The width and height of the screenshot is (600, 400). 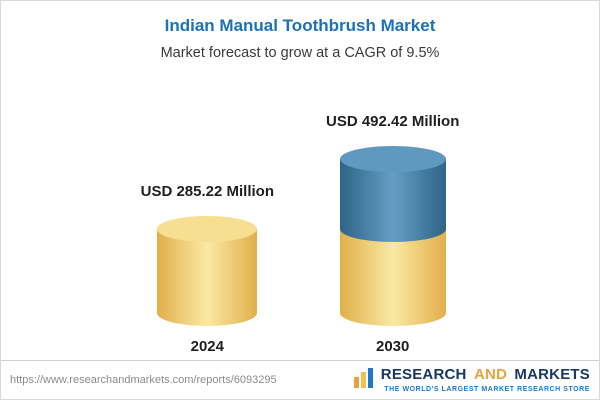 I want to click on segment-seam-ellipse, so click(x=392, y=229).